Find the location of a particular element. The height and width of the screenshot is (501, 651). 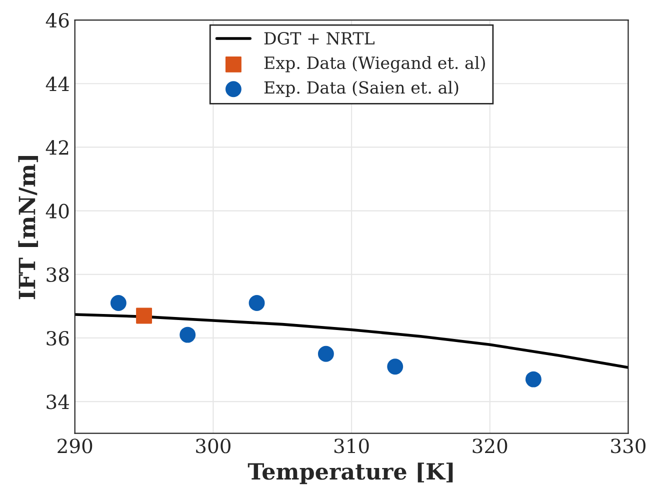

y-tick-label: 38 is located at coordinates (57, 274).